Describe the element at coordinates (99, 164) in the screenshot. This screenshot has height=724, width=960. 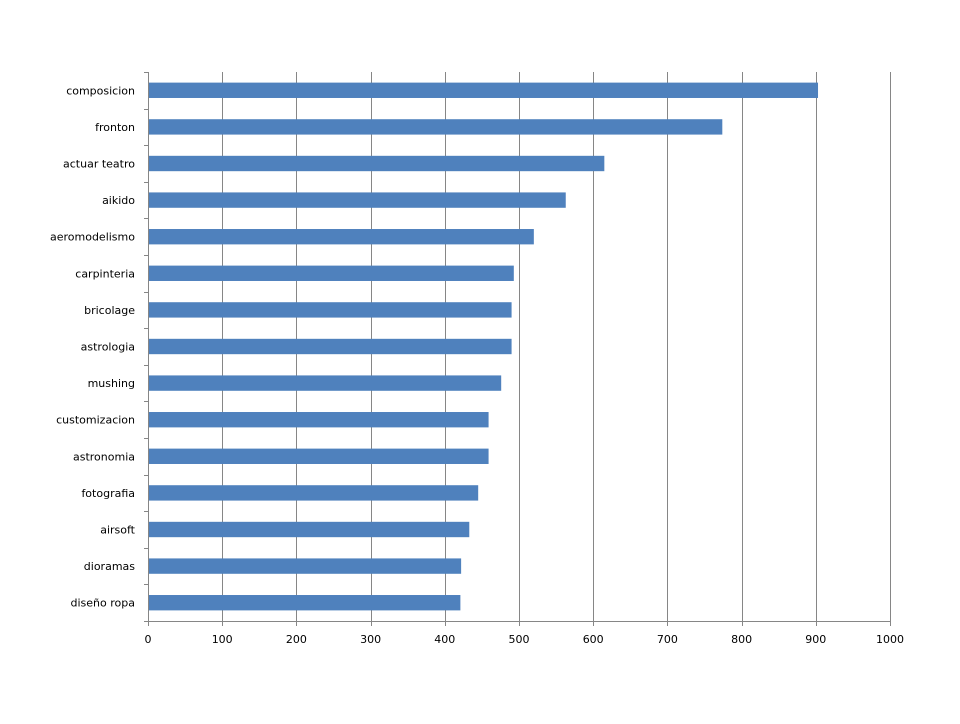
I see `category-label: actuar teatro` at that location.